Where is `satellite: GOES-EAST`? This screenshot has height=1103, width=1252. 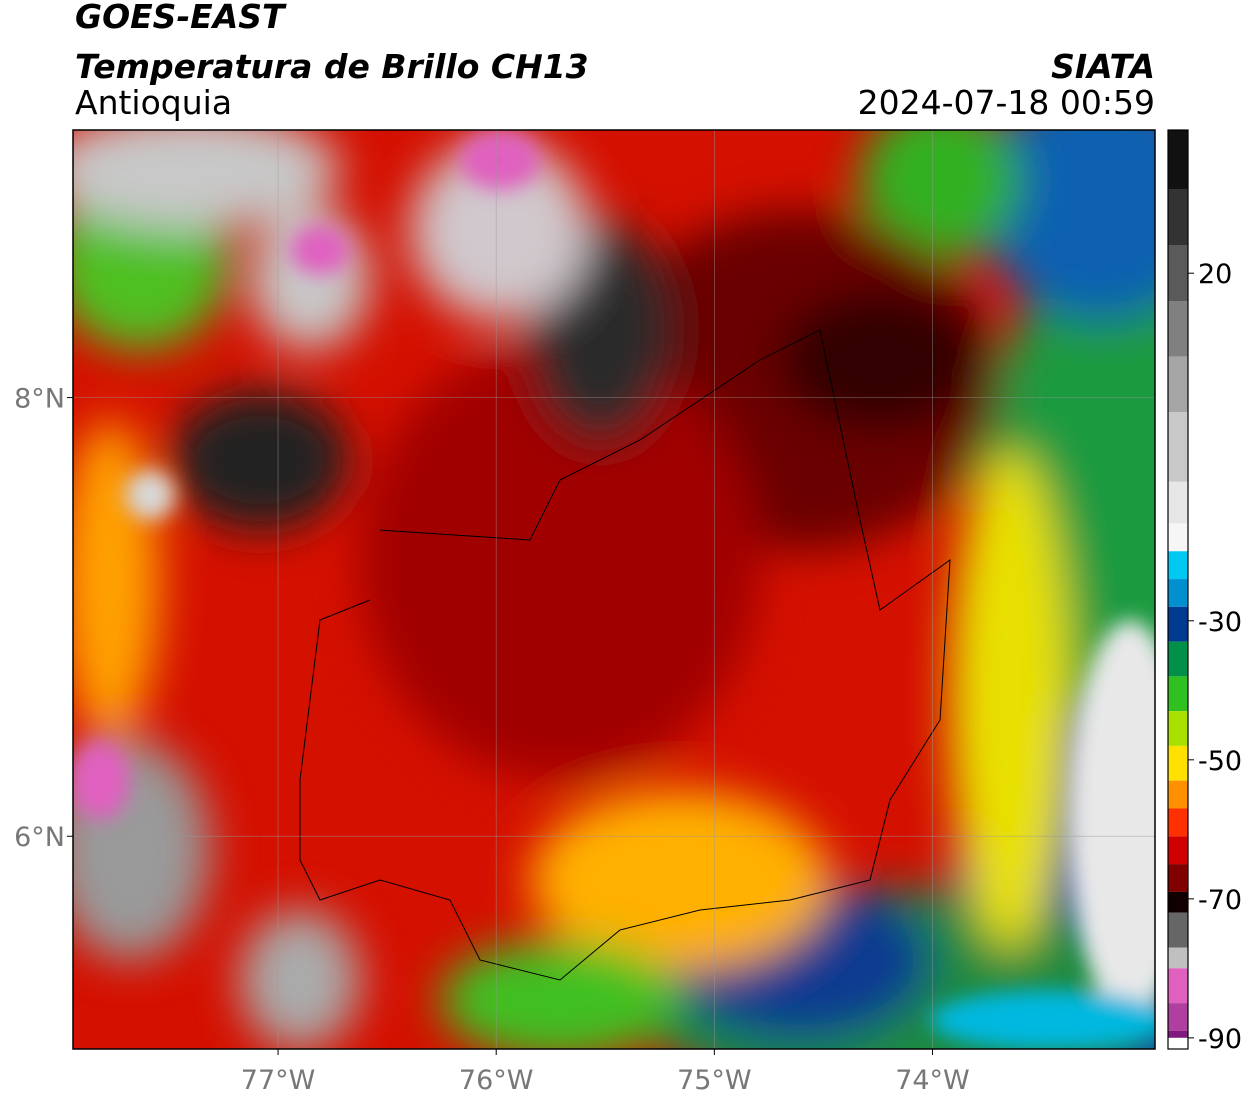 satellite: GOES-EAST is located at coordinates (181, 18).